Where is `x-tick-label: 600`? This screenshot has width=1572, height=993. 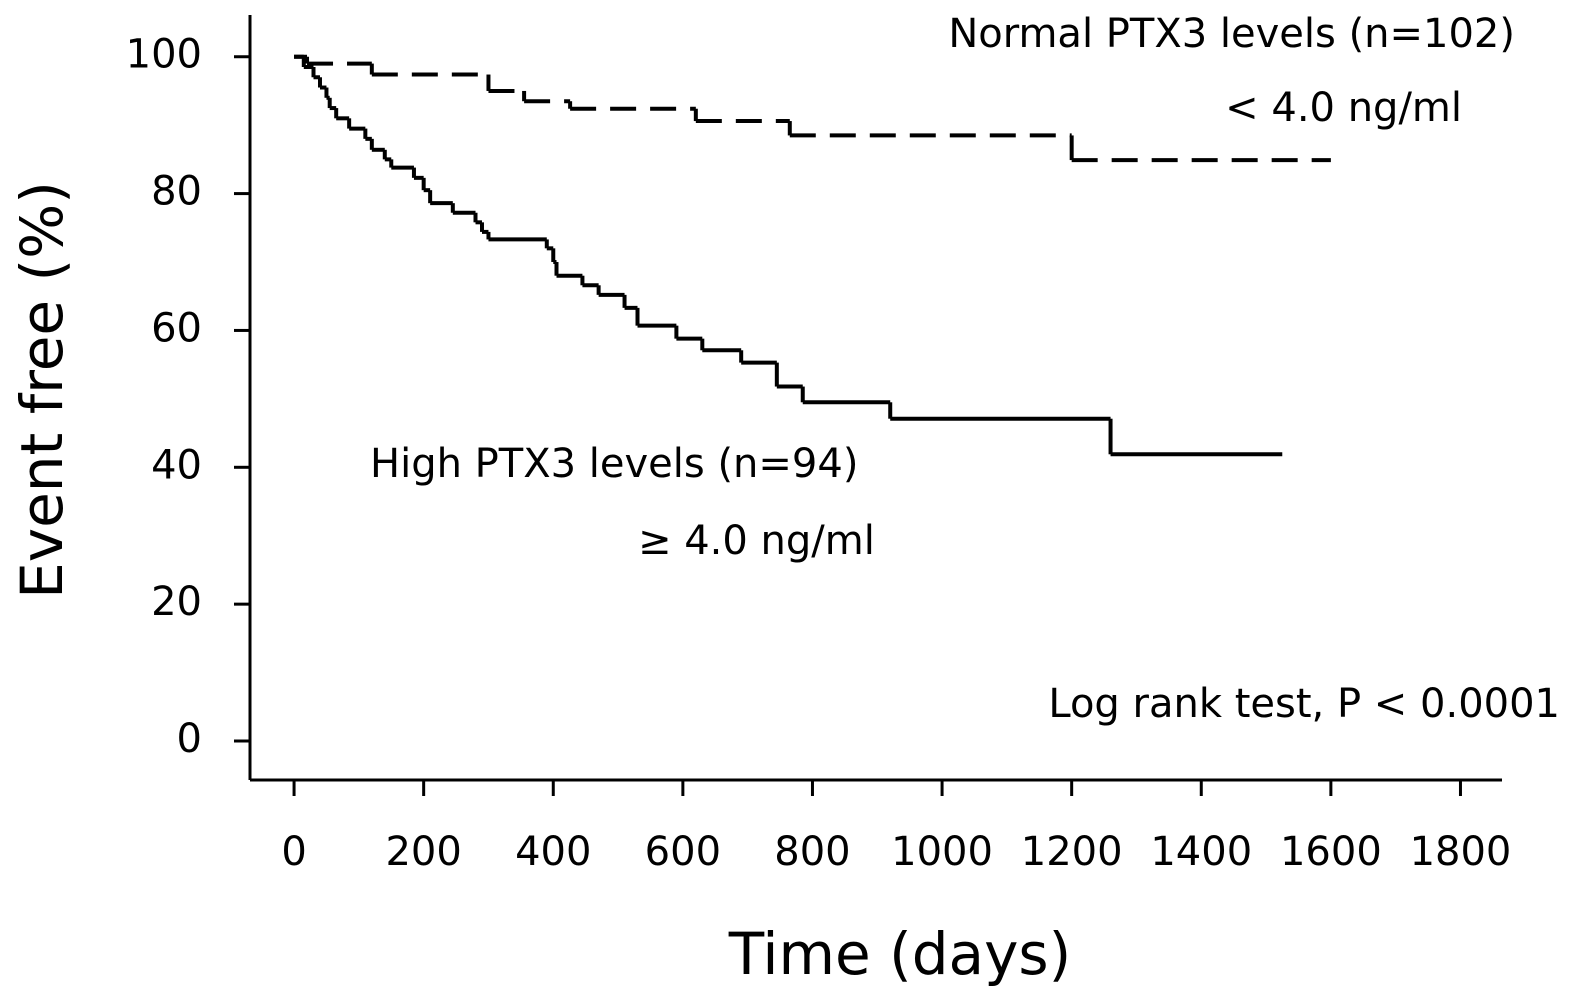
x-tick-label: 600 is located at coordinates (683, 852).